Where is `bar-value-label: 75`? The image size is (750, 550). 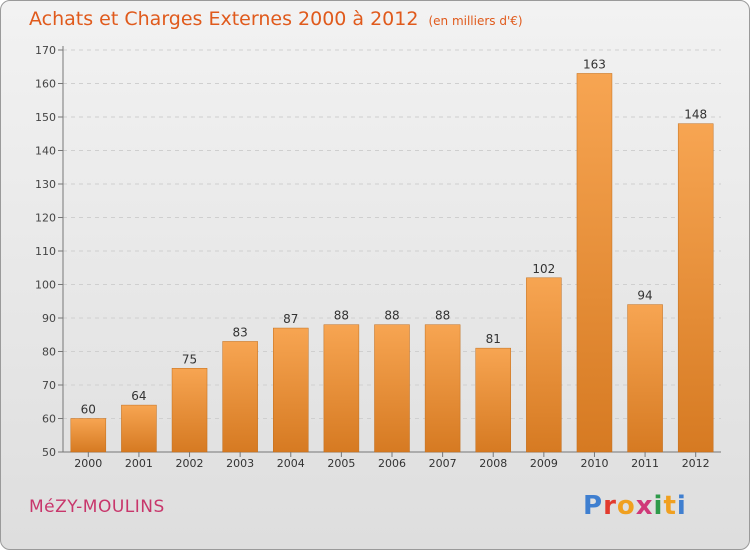
bar-value-label: 75 is located at coordinates (189, 359).